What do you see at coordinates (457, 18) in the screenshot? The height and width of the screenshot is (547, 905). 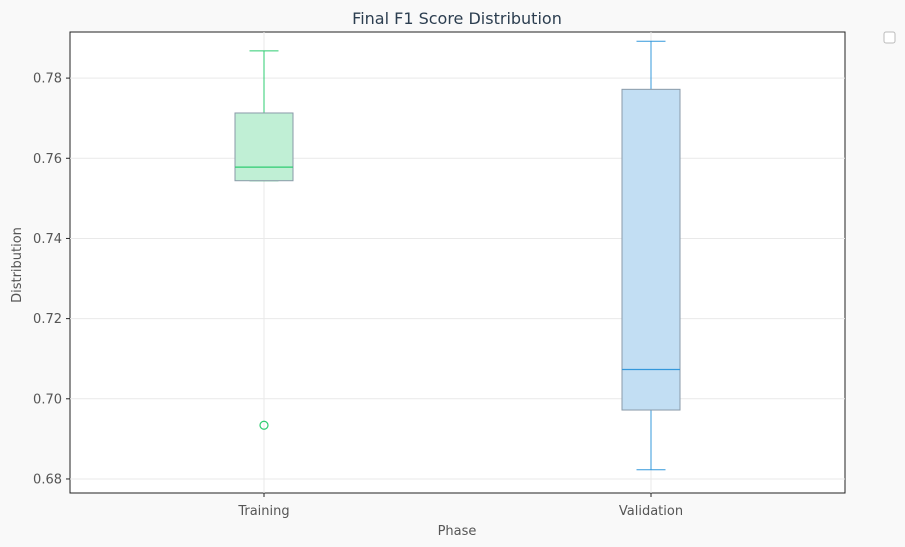 I see `chart-title: Final F1 Score Distribution` at bounding box center [457, 18].